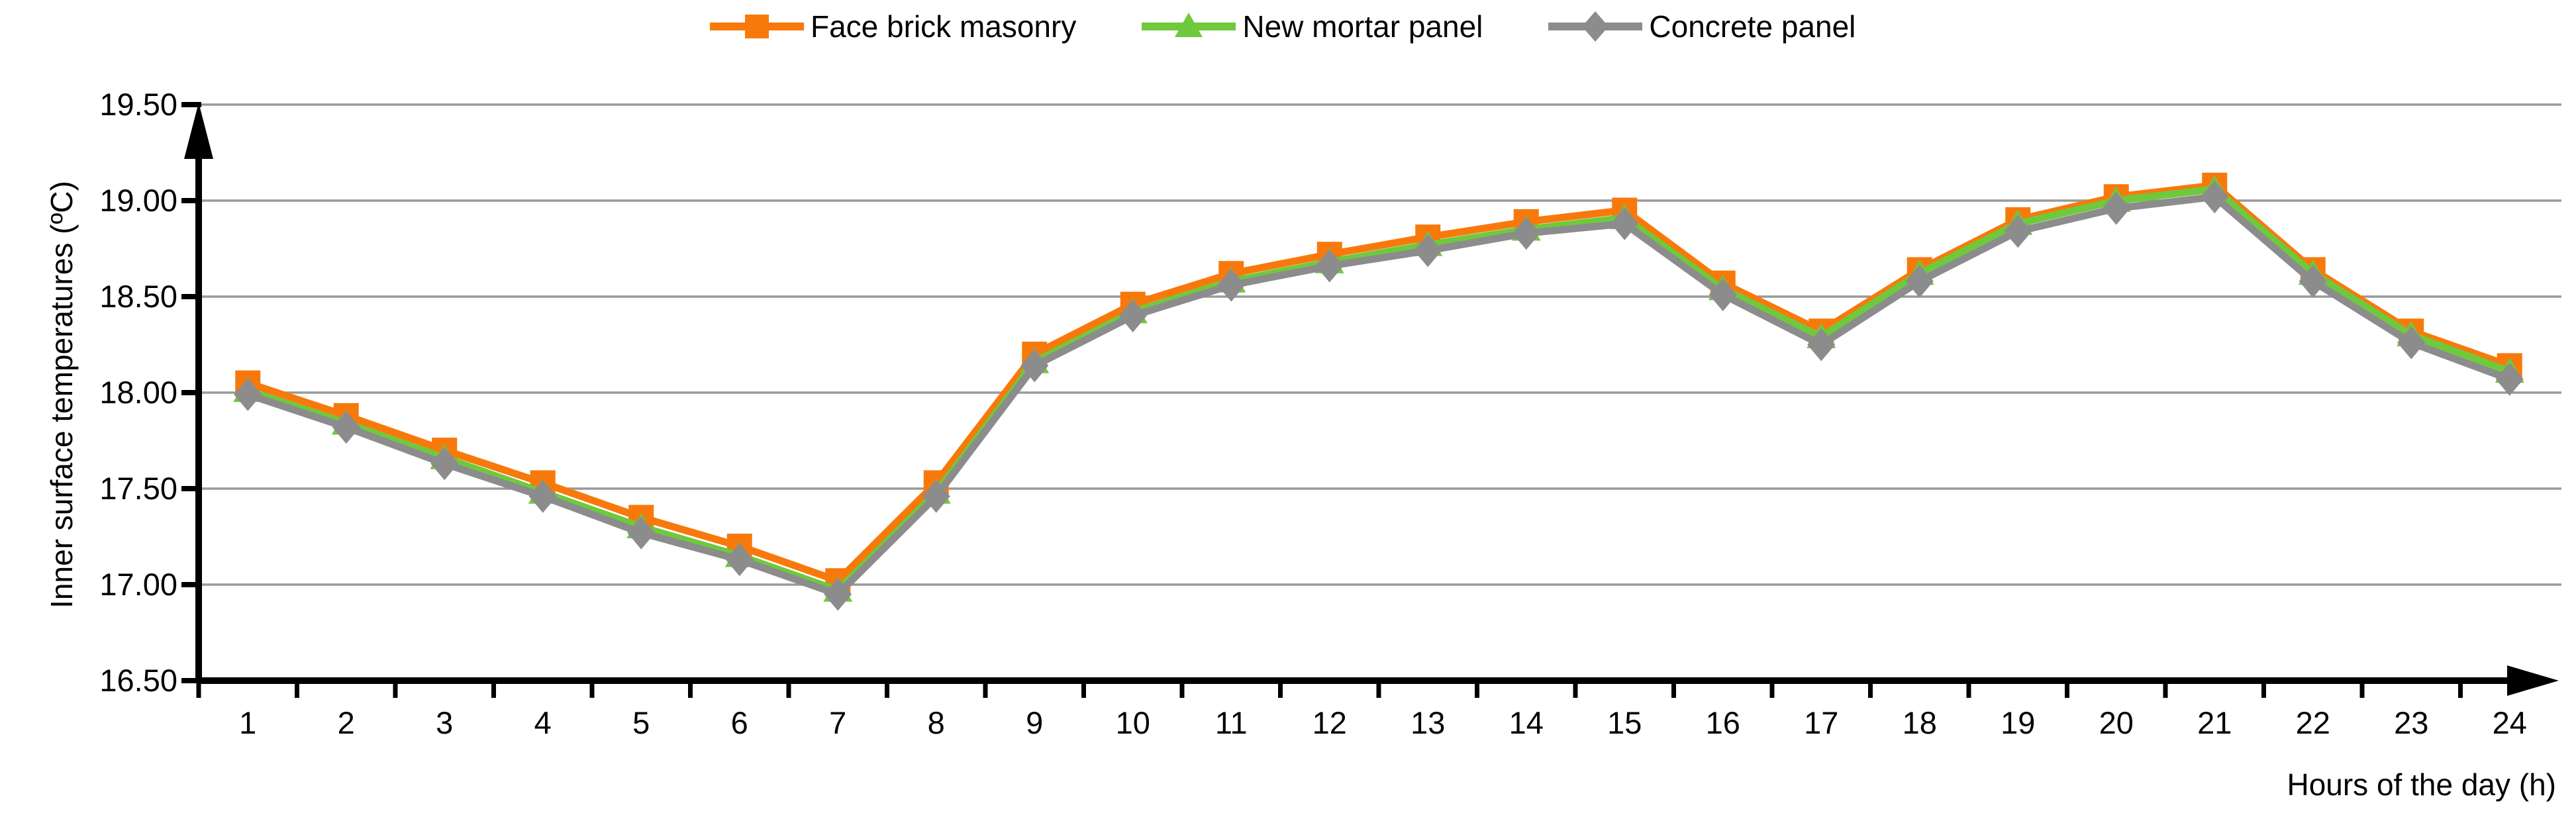 Image resolution: width=2576 pixels, height=821 pixels. What do you see at coordinates (2421, 784) in the screenshot?
I see `x-axis-title: Hours of the day (h)` at bounding box center [2421, 784].